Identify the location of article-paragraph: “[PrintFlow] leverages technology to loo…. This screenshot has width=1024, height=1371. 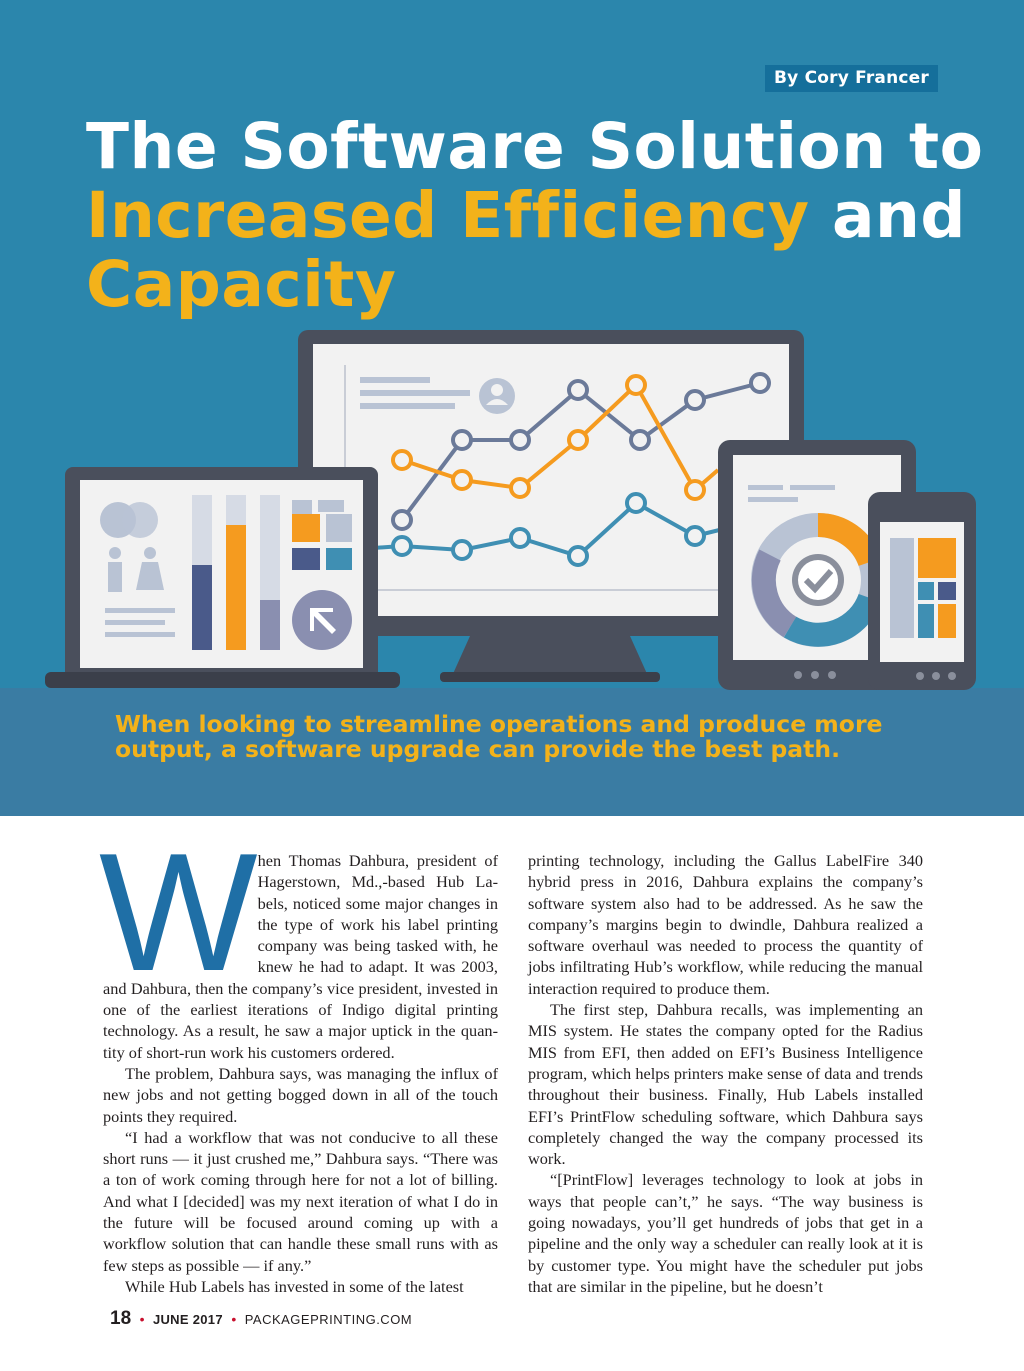
(725, 1233).